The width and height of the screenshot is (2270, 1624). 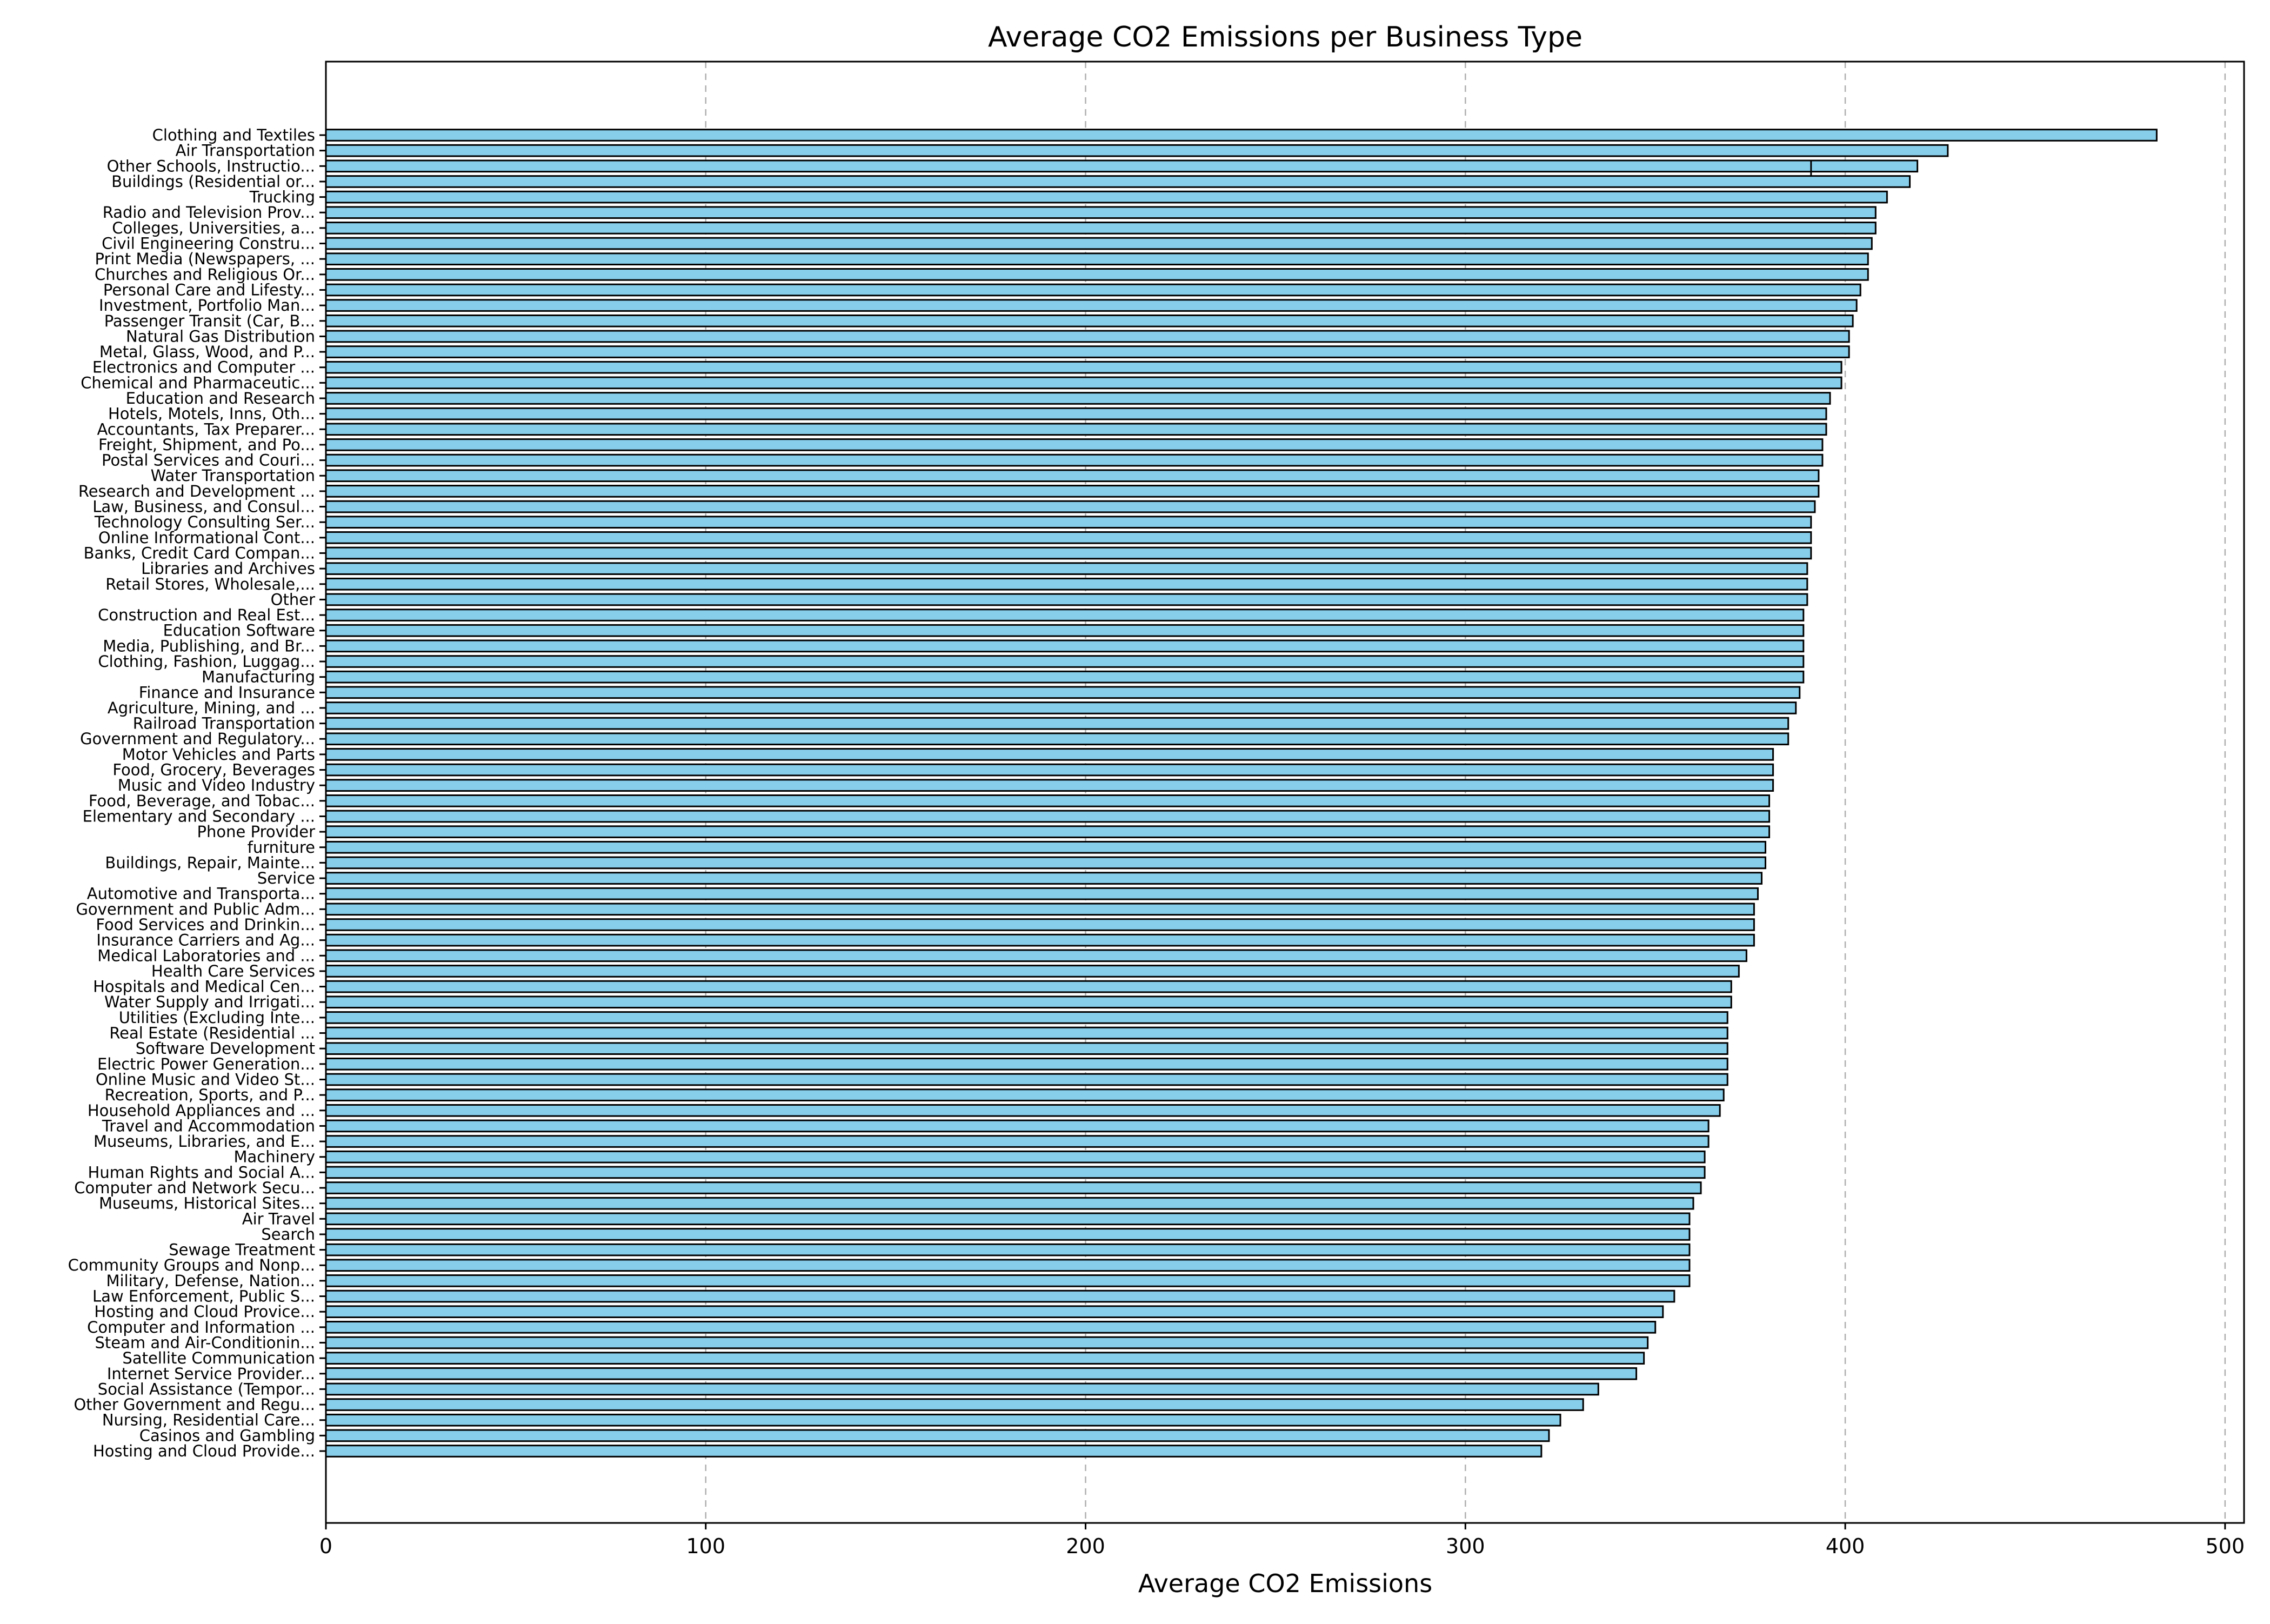 What do you see at coordinates (278, 1218) in the screenshot?
I see `y-tick-label: Air Travel` at bounding box center [278, 1218].